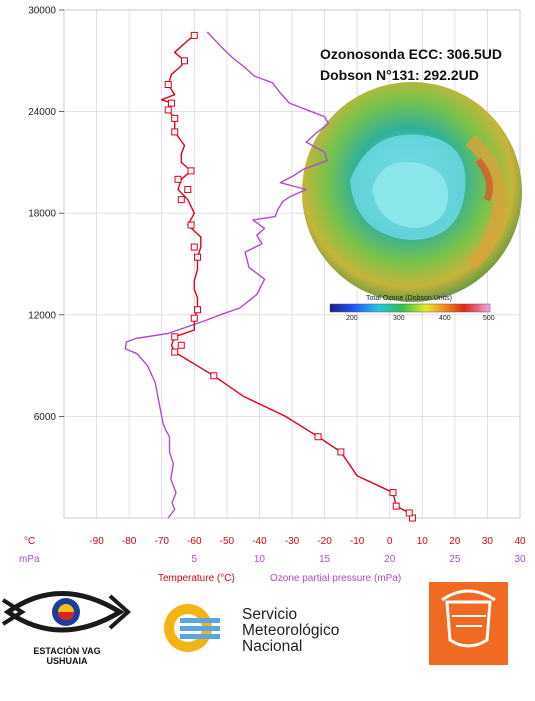 This screenshot has width=535, height=701. Describe the element at coordinates (195, 559) in the screenshot. I see `pressure-tick-label: 5` at that location.